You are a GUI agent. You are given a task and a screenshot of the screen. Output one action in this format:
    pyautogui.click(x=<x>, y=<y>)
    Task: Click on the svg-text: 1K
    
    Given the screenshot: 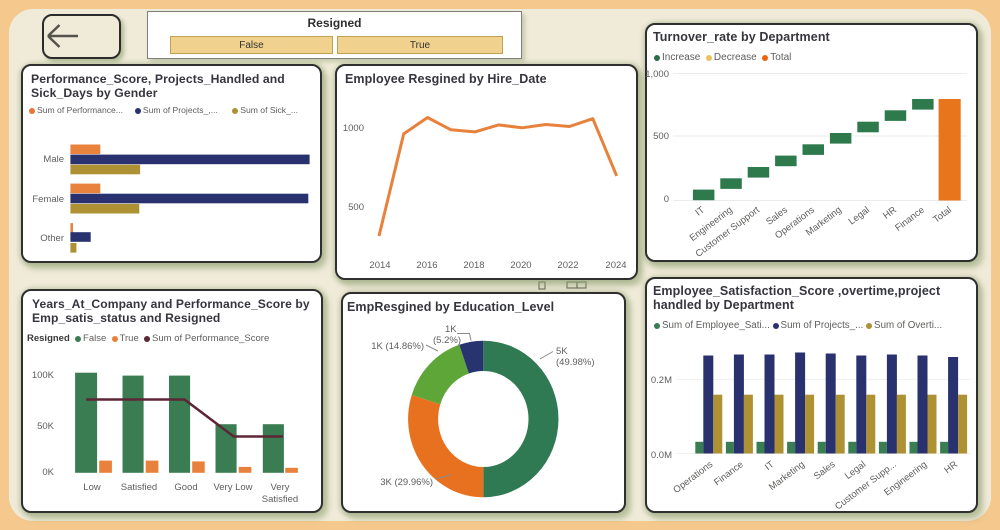 What is the action you would take?
    pyautogui.click(x=451, y=329)
    